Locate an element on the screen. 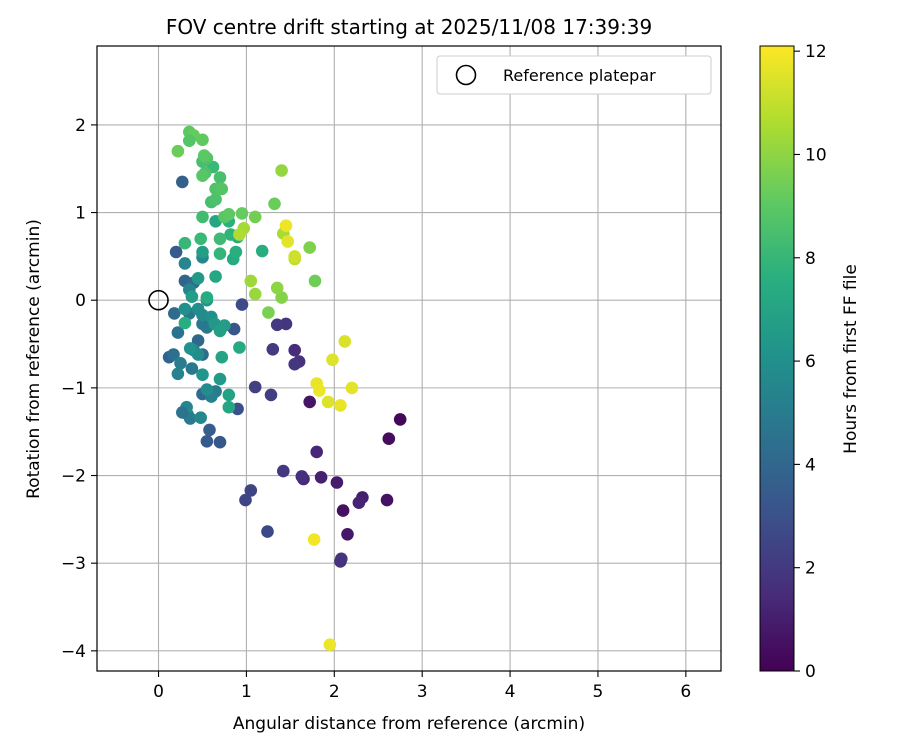  y-tick-label: −3 is located at coordinates (73, 564).